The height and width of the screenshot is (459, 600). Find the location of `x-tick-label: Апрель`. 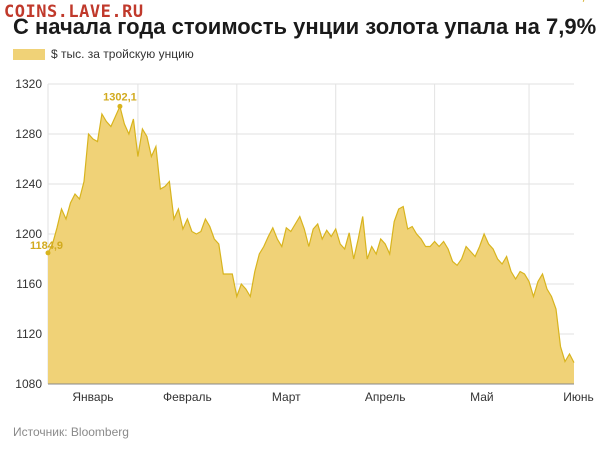

x-tick-label: Апрель is located at coordinates (385, 397).